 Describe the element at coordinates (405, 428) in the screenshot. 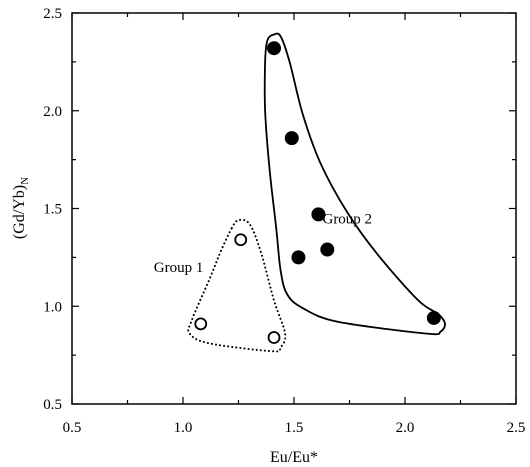

I see `x-tick-label: 2.0` at that location.